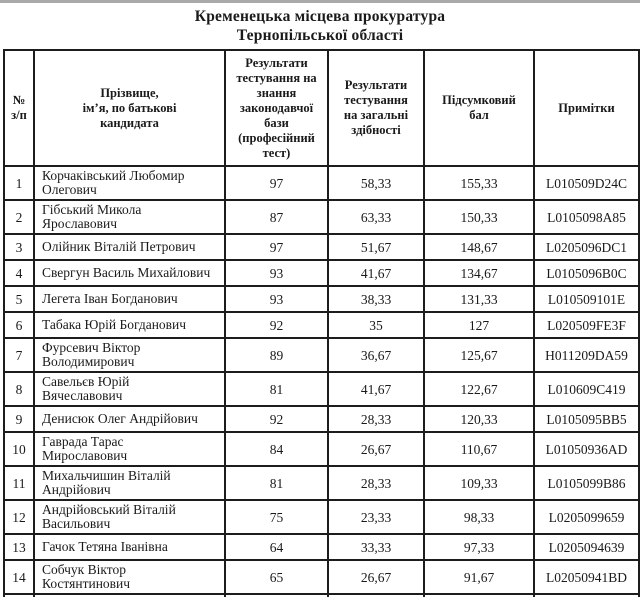 This screenshot has width=640, height=597. Describe the element at coordinates (586, 183) in the screenshot. I see `note-code-cell: L010509D24C` at that location.